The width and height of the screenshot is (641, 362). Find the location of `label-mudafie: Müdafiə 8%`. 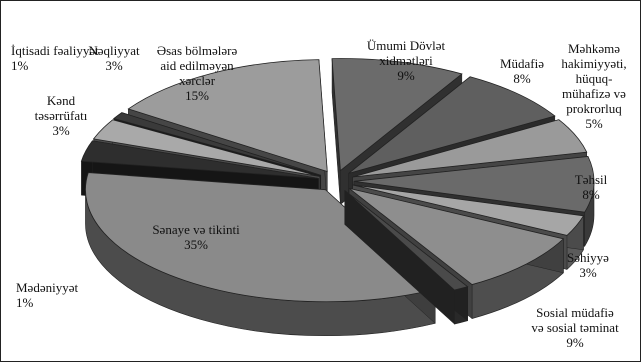

label-mudafie: Müdafiə 8% is located at coordinates (522, 71).